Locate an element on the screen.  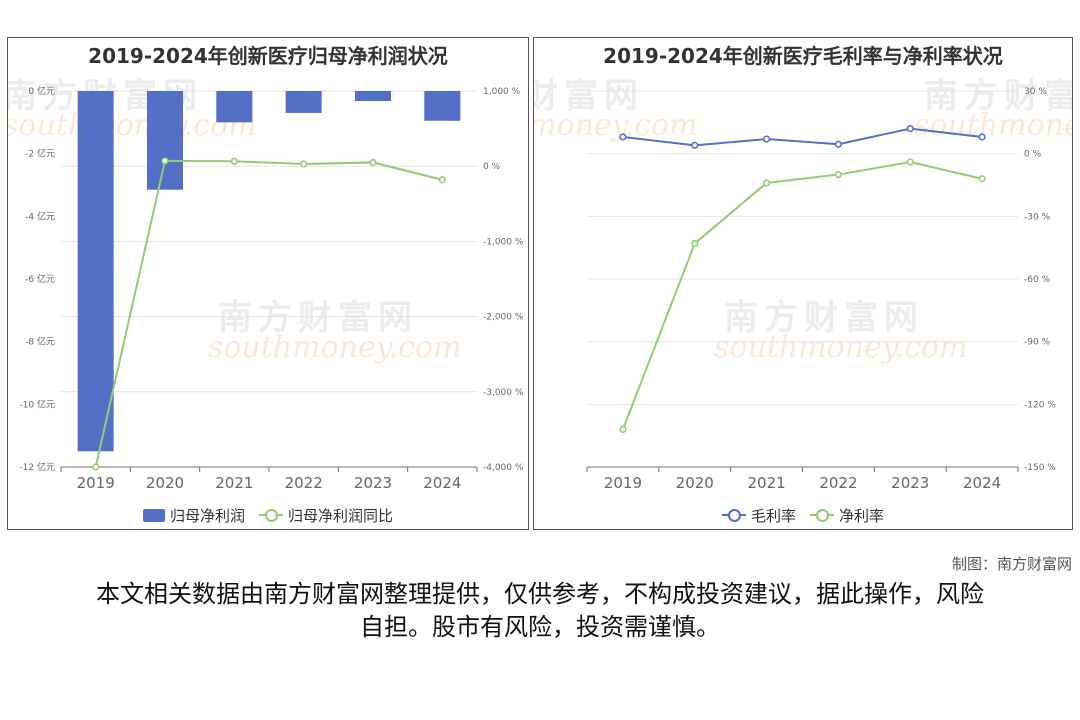
chart-title: 2019-2024年创新医疗归母净利润状况 is located at coordinates (268, 56).